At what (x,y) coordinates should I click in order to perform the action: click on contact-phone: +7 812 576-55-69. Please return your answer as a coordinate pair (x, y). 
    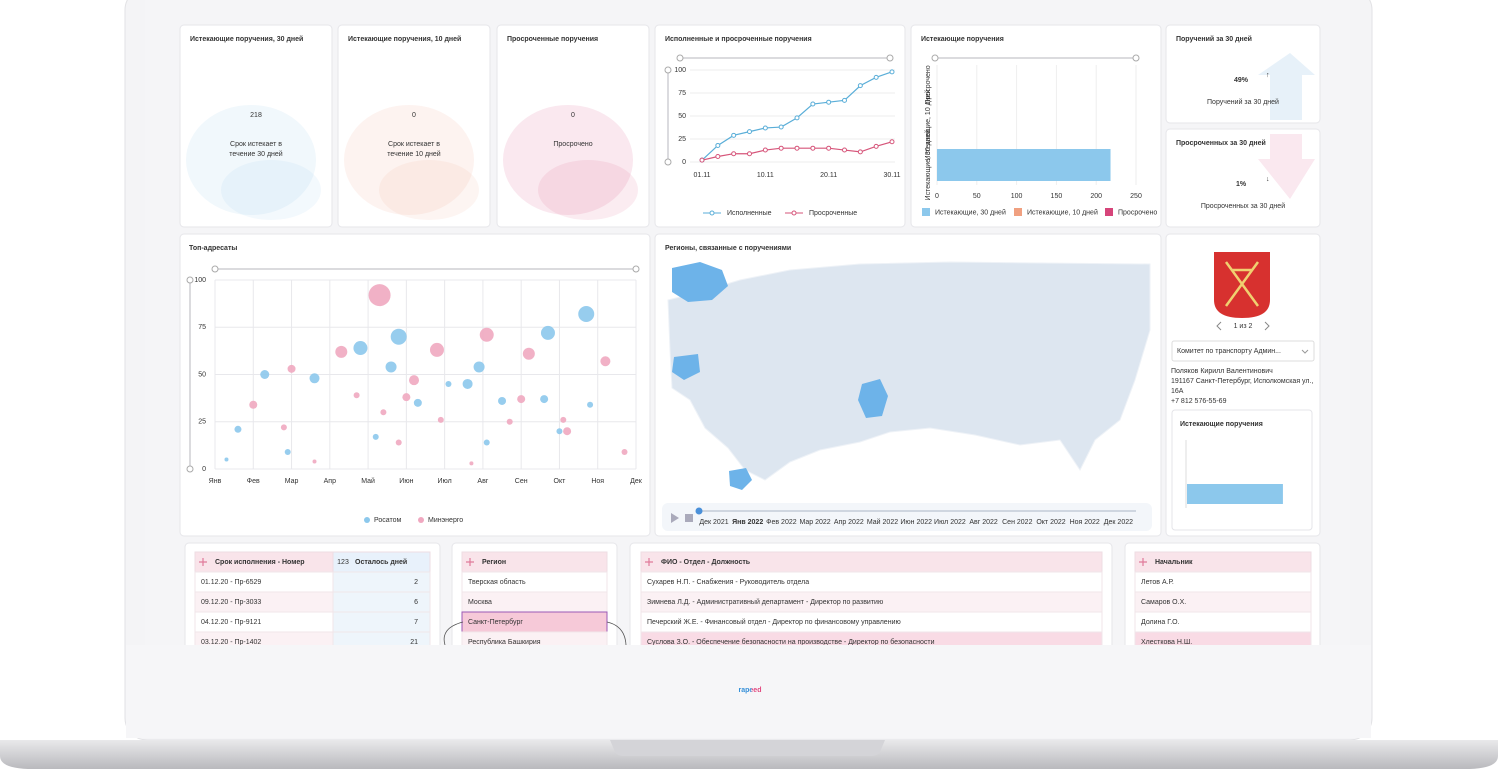
    Looking at the image, I should click on (1199, 401).